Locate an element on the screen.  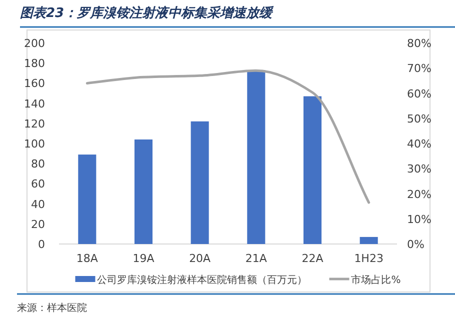
x-tick-label: 22A is located at coordinates (313, 258).